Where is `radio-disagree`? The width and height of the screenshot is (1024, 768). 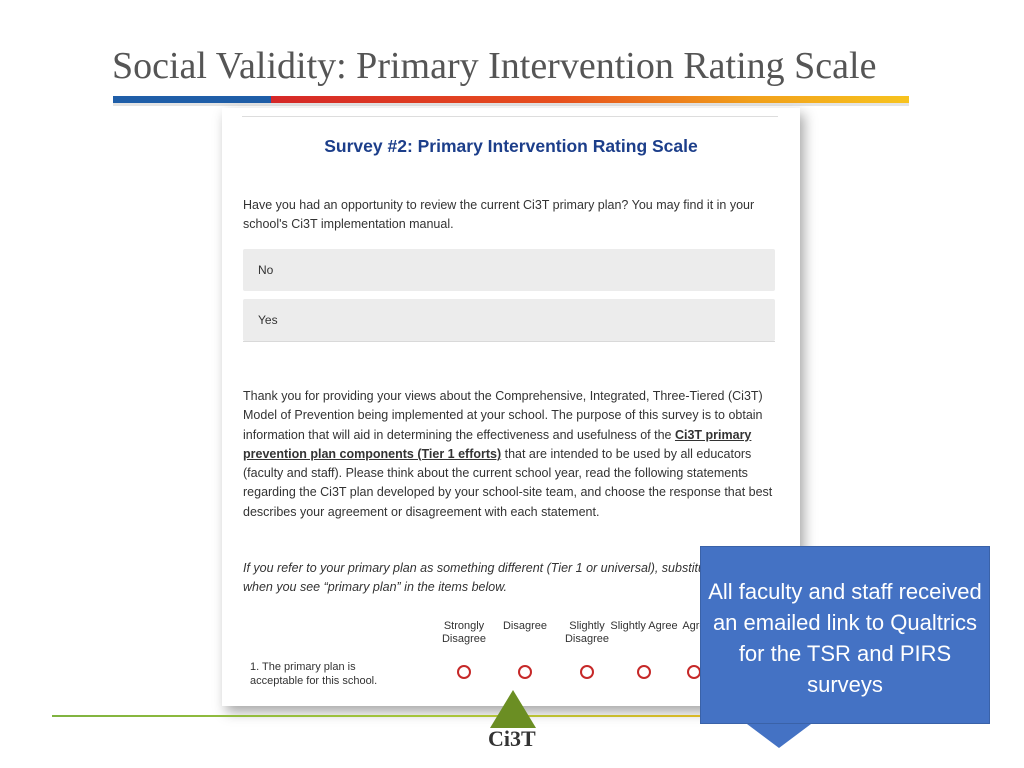
radio-disagree is located at coordinates (525, 672).